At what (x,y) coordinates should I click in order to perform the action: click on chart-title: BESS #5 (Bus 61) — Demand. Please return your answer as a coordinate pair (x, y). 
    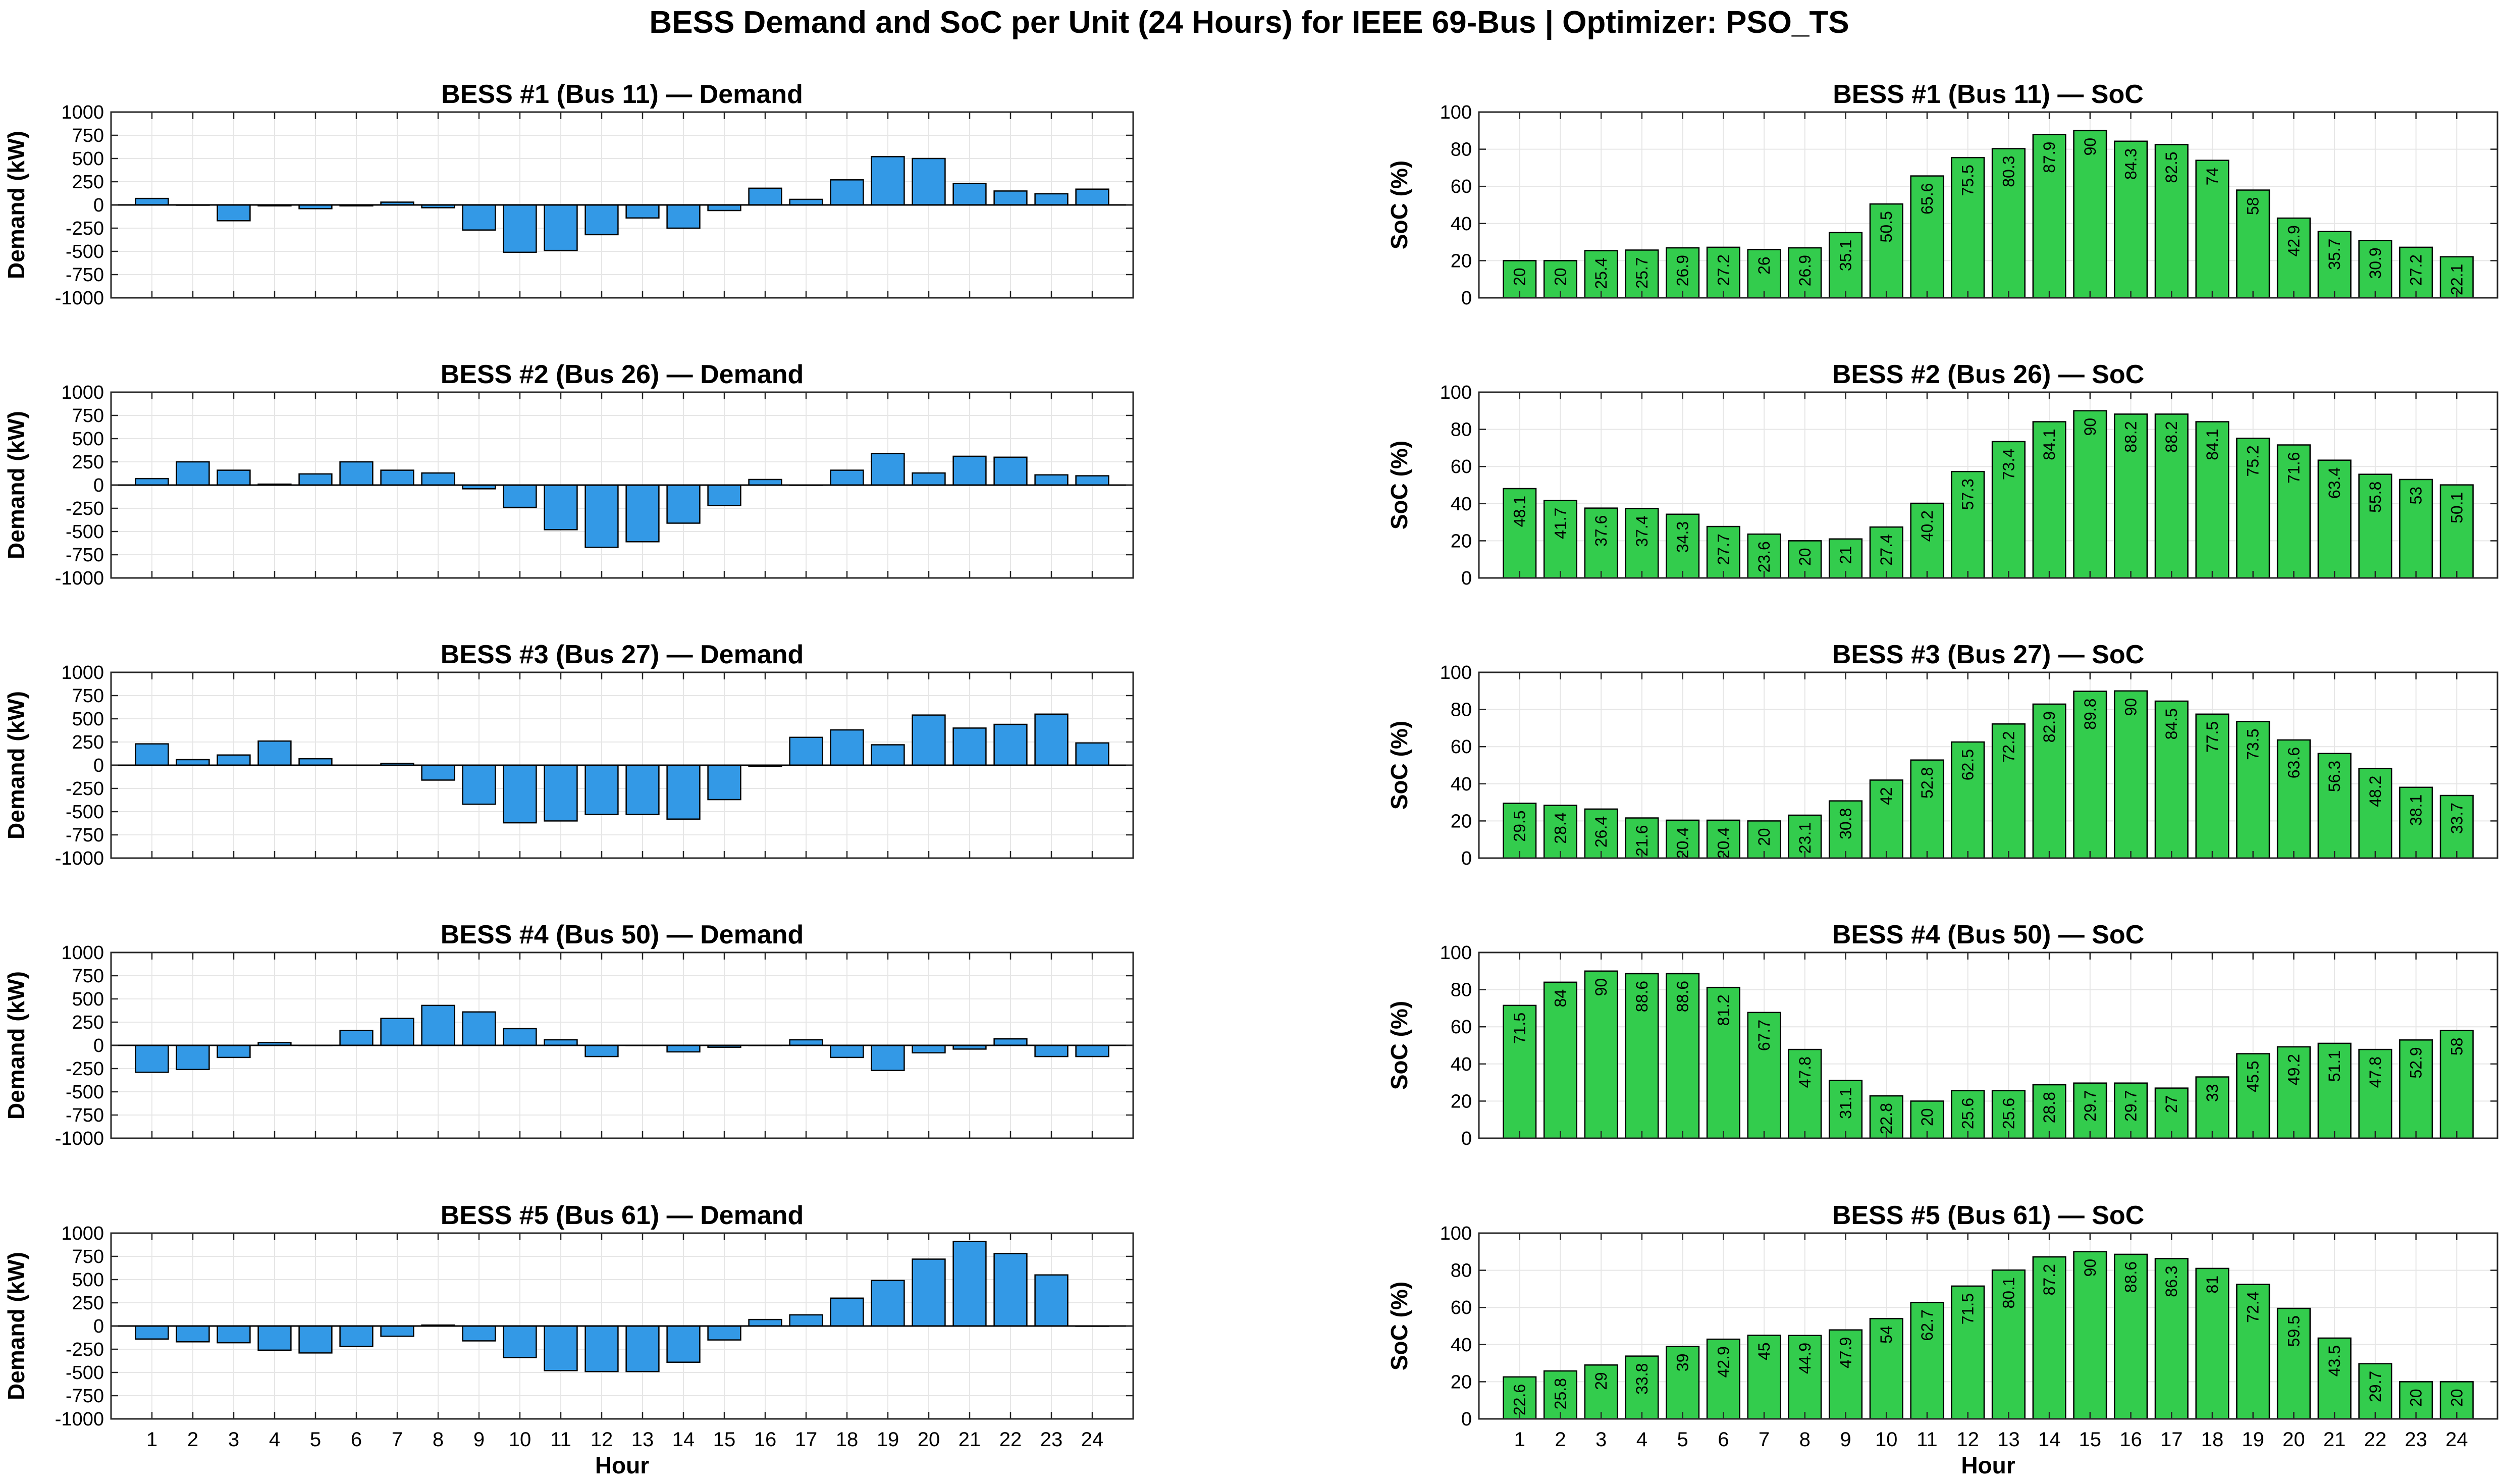
    Looking at the image, I should click on (622, 1215).